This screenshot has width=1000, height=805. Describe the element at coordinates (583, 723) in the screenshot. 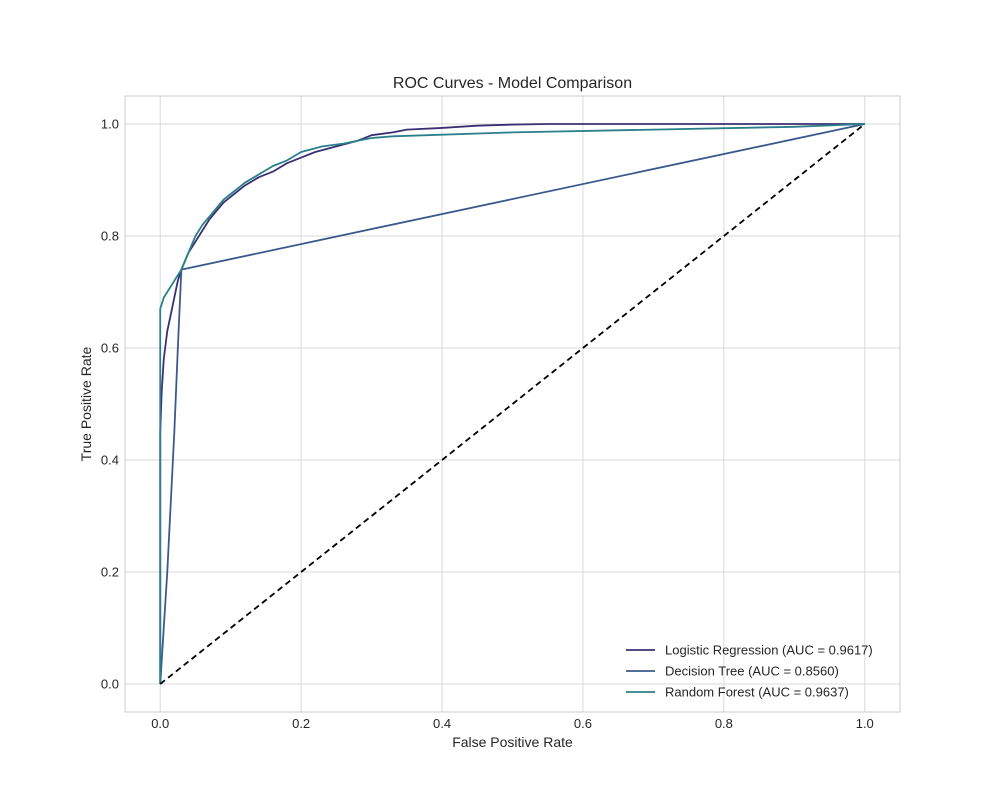

I see `x-tick-label: 0.6` at that location.